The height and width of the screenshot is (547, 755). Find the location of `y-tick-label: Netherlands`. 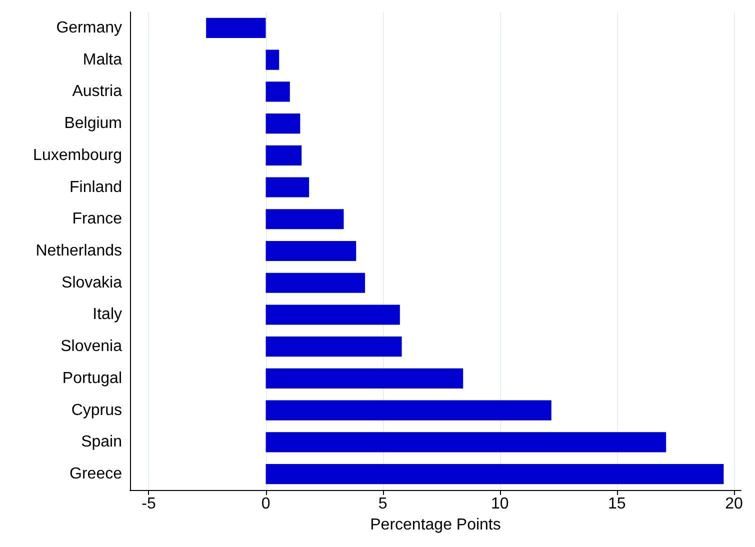

y-tick-label: Netherlands is located at coordinates (79, 251).